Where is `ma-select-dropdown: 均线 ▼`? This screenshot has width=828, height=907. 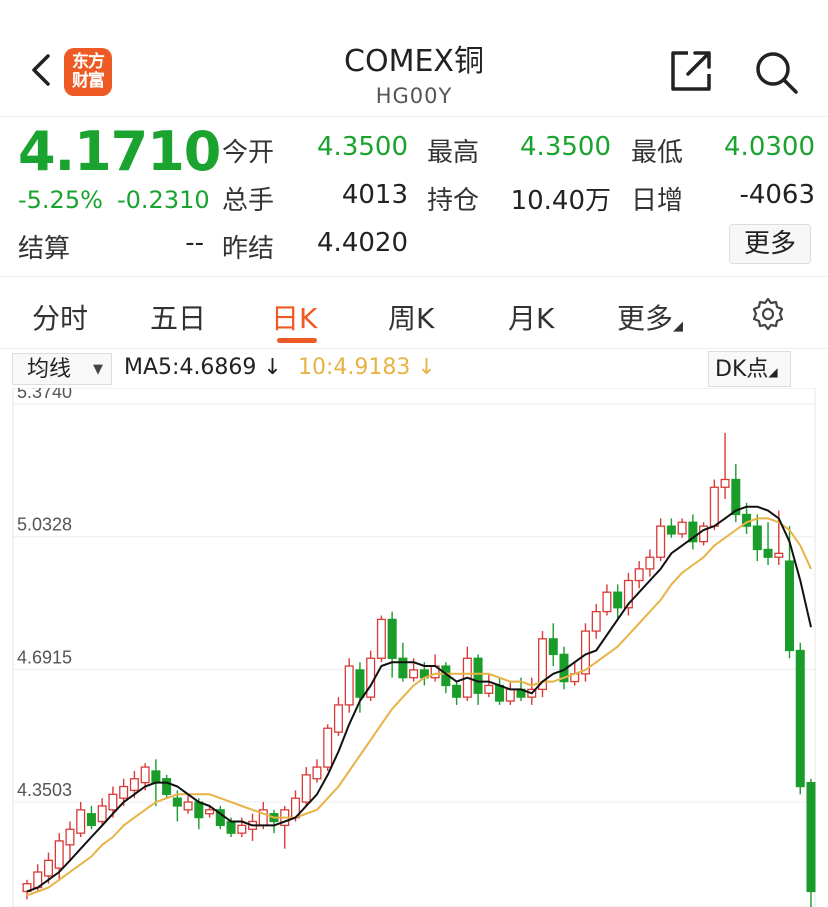
ma-select-dropdown: 均线 ▼ is located at coordinates (62, 369).